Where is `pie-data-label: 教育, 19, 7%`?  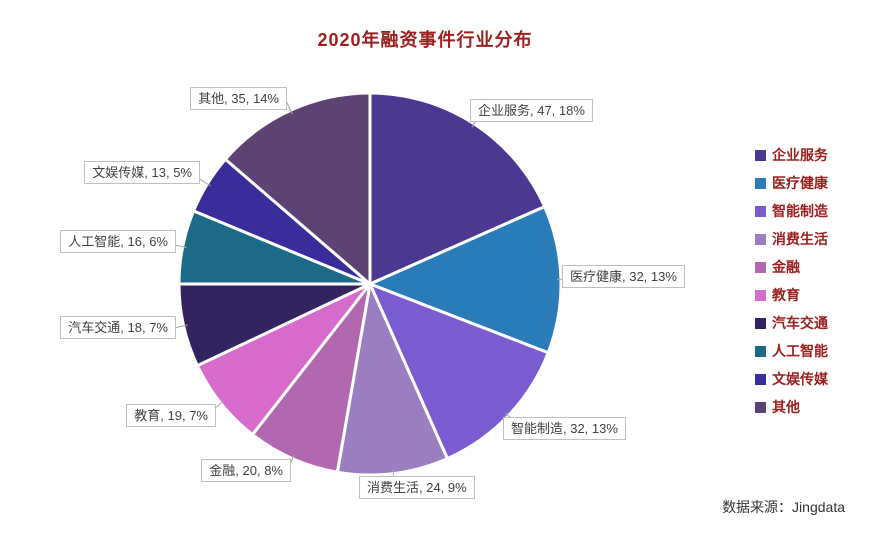 pie-data-label: 教育, 19, 7% is located at coordinates (171, 415).